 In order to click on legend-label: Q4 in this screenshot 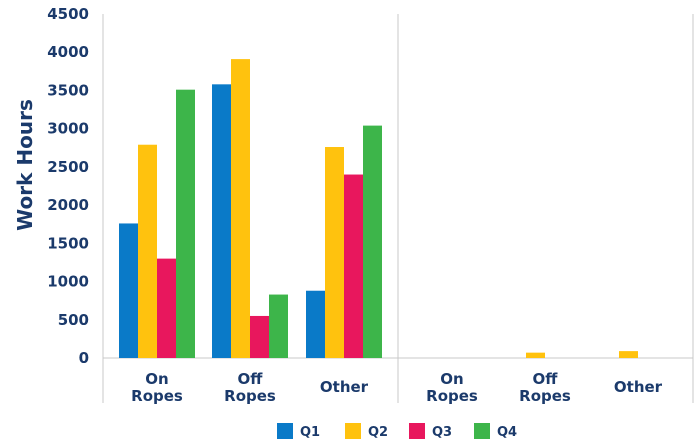, I will do `click(507, 432)`.